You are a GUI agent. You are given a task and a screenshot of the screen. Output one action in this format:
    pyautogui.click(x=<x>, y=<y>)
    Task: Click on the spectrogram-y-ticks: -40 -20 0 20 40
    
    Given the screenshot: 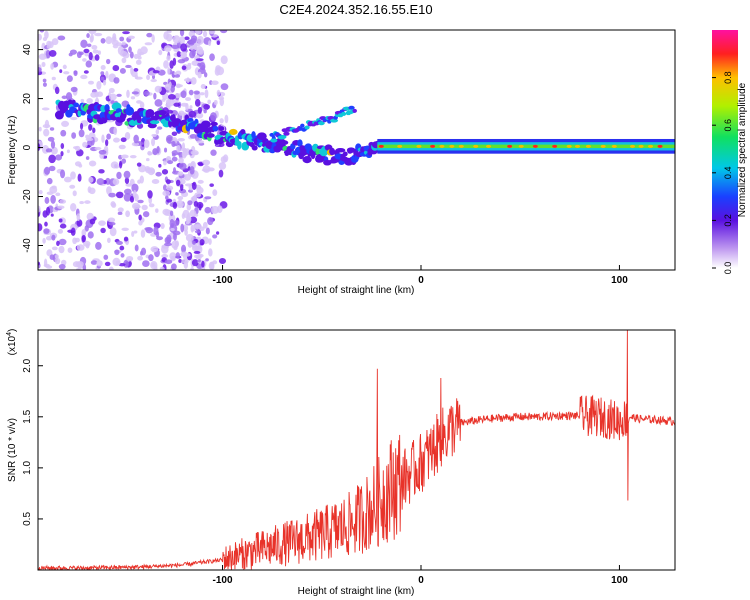 What is the action you would take?
    pyautogui.click(x=32, y=148)
    